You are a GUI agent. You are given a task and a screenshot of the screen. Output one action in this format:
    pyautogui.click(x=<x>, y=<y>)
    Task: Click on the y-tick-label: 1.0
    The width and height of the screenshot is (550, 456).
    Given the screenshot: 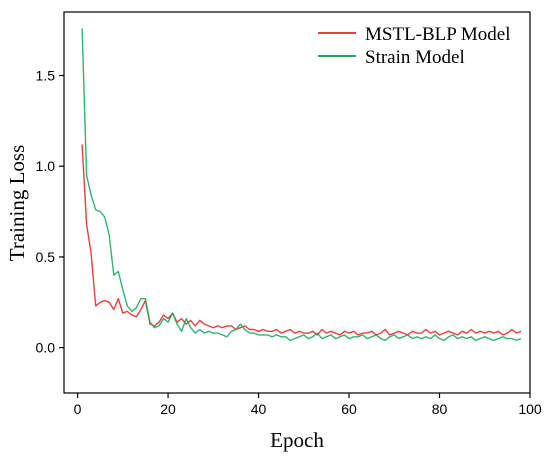 What is the action you would take?
    pyautogui.click(x=46, y=166)
    